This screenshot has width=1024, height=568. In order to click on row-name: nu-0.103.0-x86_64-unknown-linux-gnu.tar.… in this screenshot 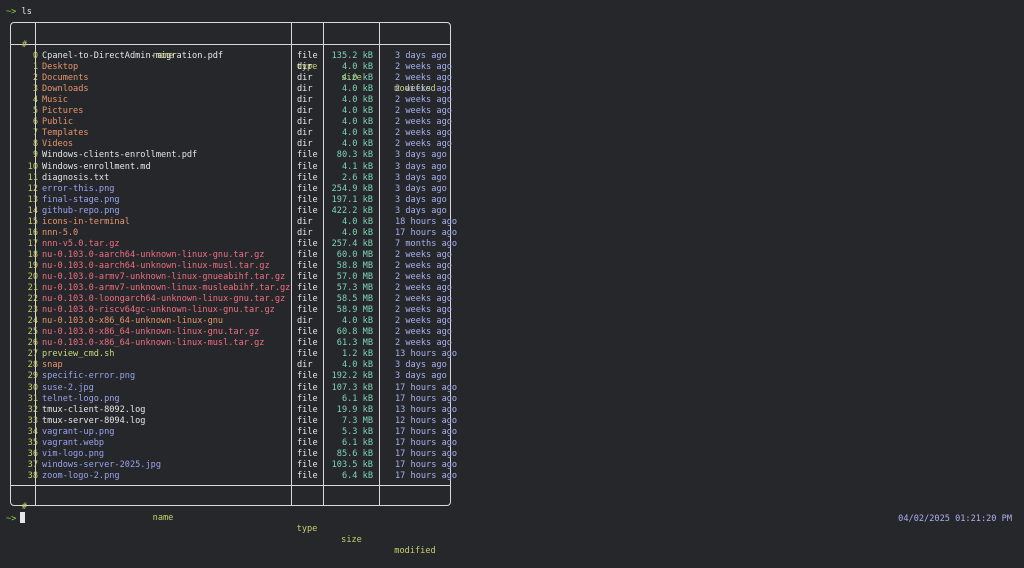, I will do `click(151, 332)`.